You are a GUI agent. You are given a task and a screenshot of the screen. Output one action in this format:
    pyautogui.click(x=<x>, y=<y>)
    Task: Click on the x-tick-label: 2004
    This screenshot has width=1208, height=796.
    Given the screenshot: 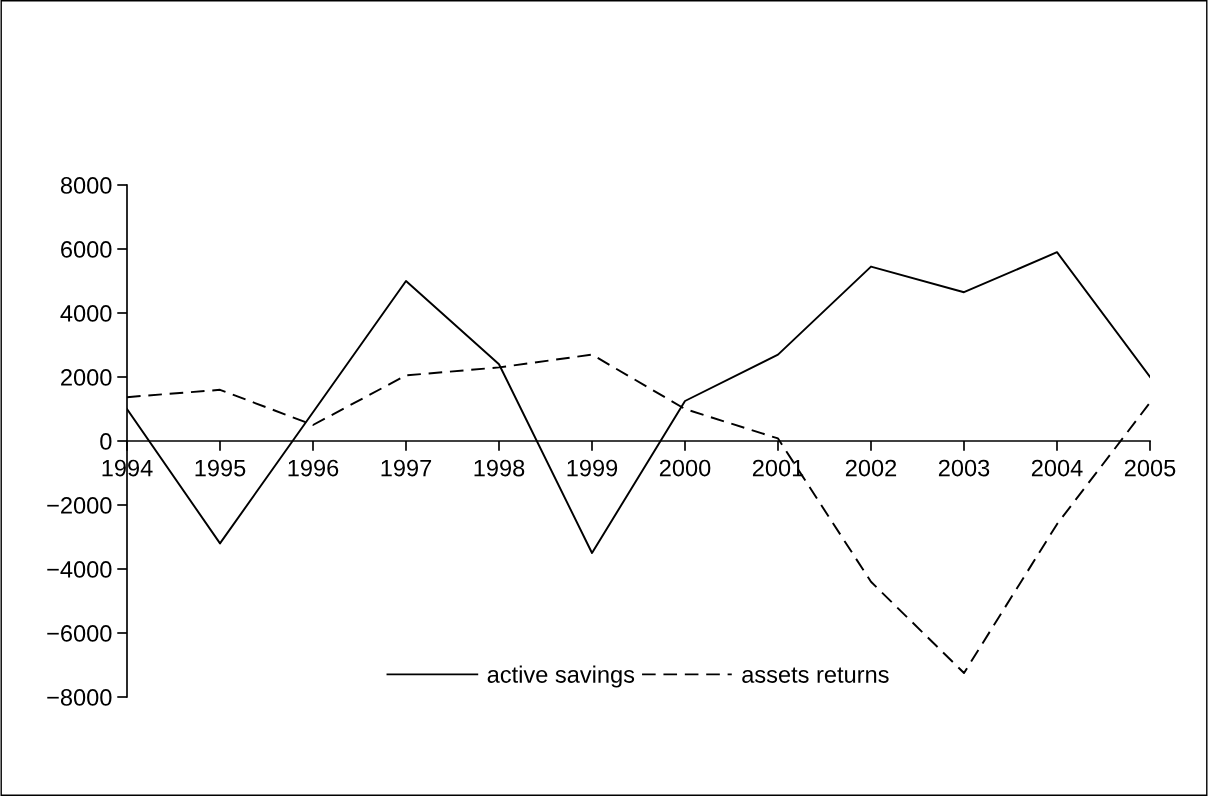 What is the action you would take?
    pyautogui.click(x=1057, y=468)
    